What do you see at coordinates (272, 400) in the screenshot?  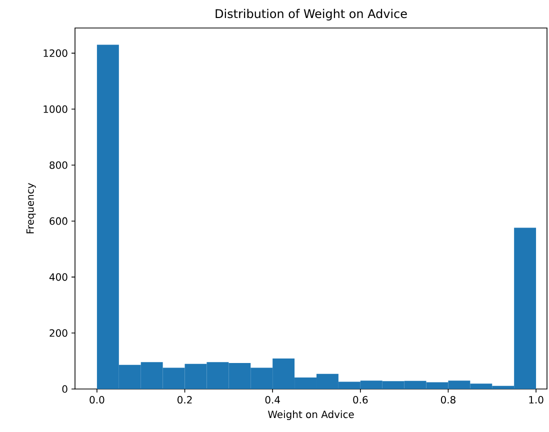 I see `x-tick-label: 0.4` at bounding box center [272, 400].